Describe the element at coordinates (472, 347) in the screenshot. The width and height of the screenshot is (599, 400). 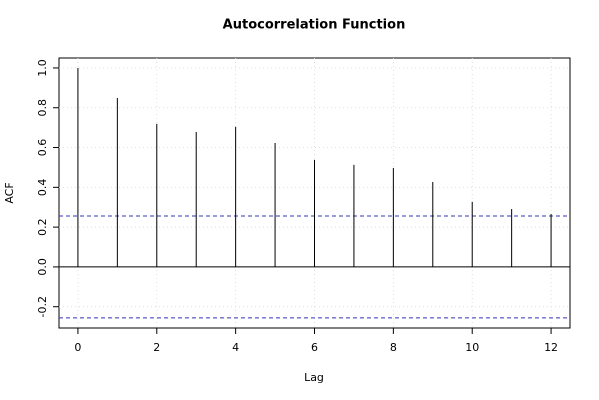
I see `x-tick-label: 10` at that location.